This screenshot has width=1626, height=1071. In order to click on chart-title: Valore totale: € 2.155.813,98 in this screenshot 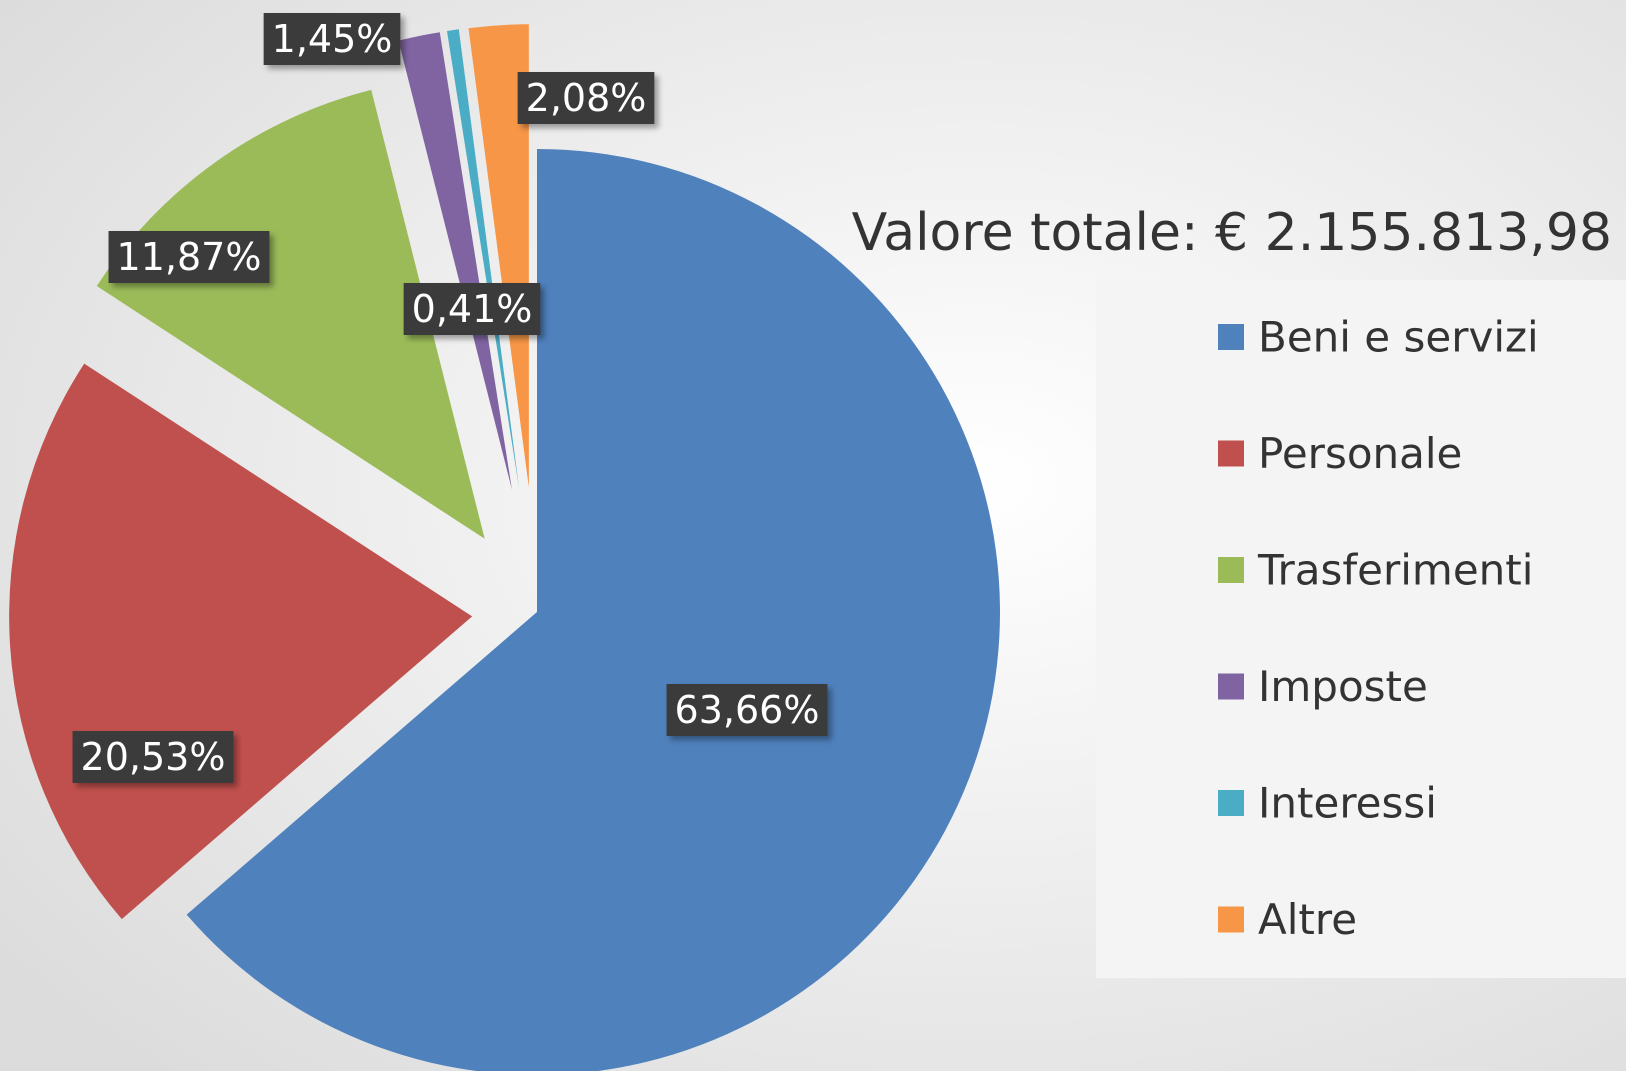, I will do `click(1232, 233)`.